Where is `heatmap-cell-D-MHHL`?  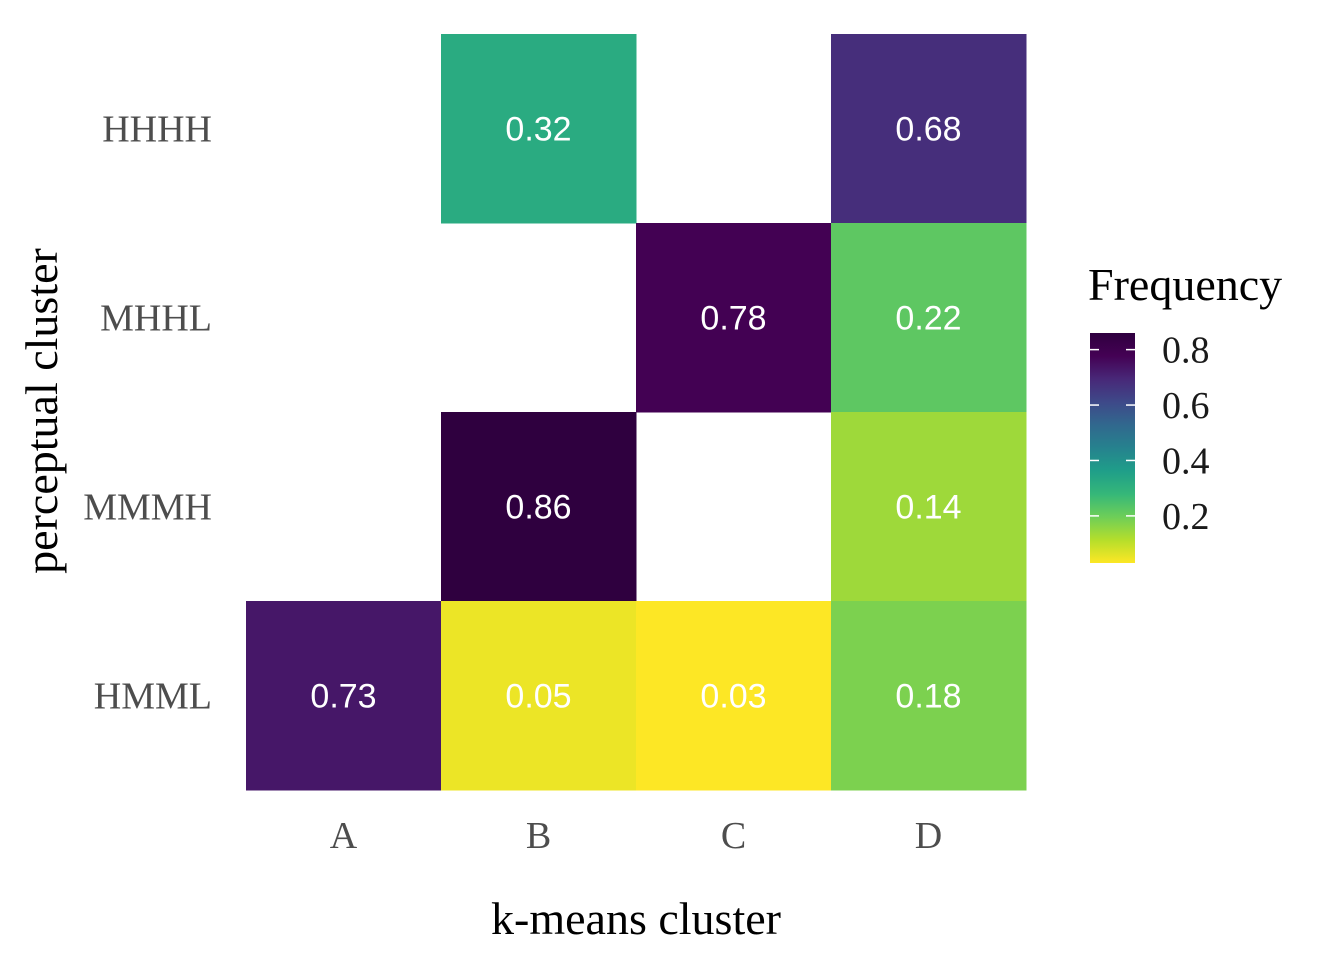
heatmap-cell-D-MHHL is located at coordinates (929, 318).